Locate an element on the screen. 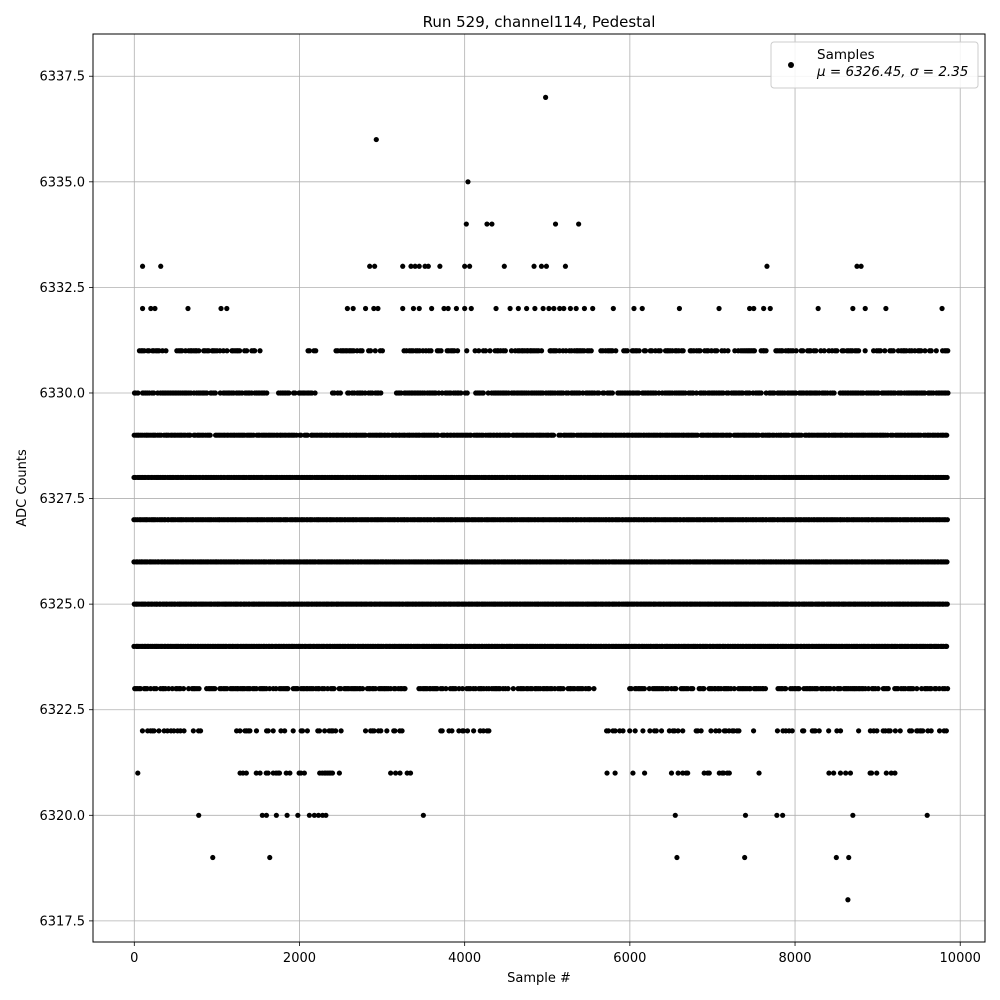  y-tick-label: 6322.5 is located at coordinates (63, 710).